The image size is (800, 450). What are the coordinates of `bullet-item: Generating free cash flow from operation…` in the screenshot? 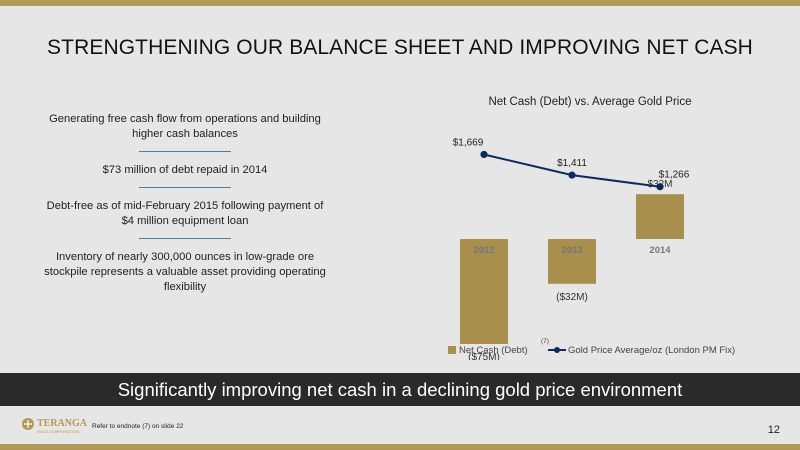 It's located at (185, 126).